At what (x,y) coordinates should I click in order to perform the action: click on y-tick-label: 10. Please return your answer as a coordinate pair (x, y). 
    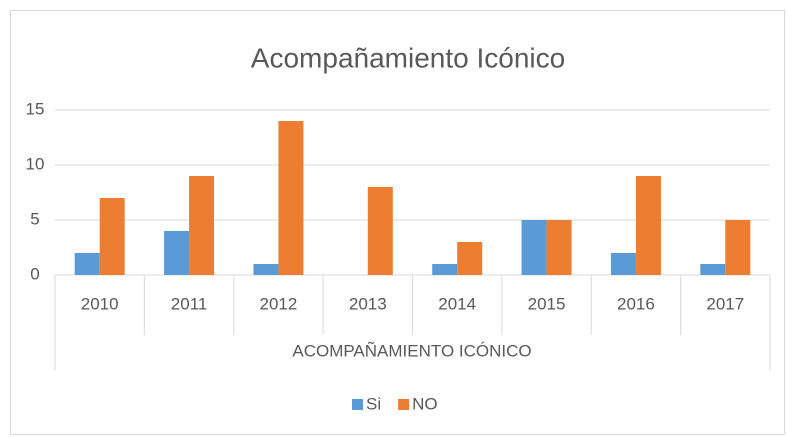
    Looking at the image, I should click on (35, 163).